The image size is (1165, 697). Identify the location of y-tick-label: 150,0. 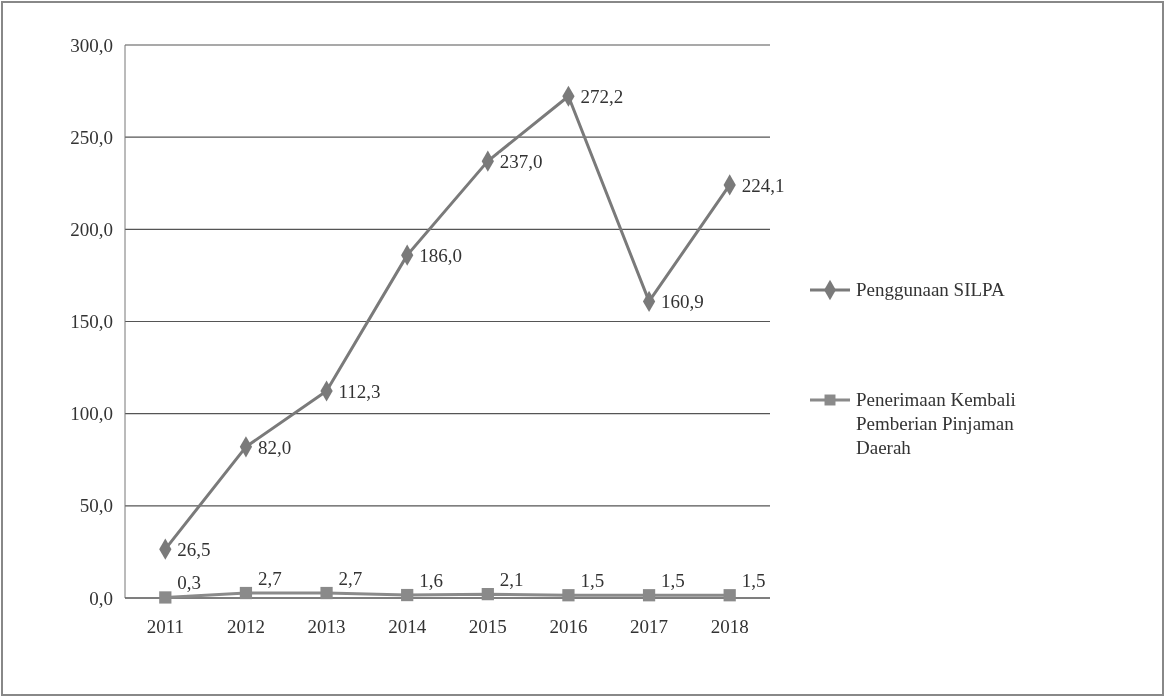
(91, 322).